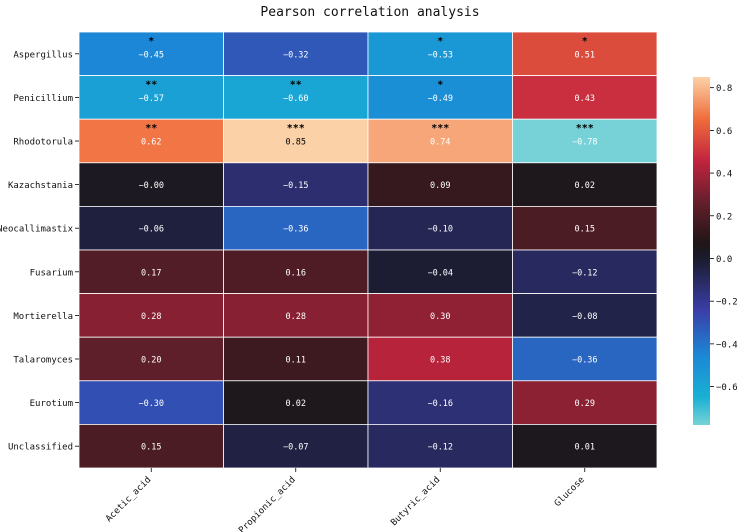 The width and height of the screenshot is (741, 532). Describe the element at coordinates (440, 186) in the screenshot. I see `cell-value-label: 0.09` at that location.